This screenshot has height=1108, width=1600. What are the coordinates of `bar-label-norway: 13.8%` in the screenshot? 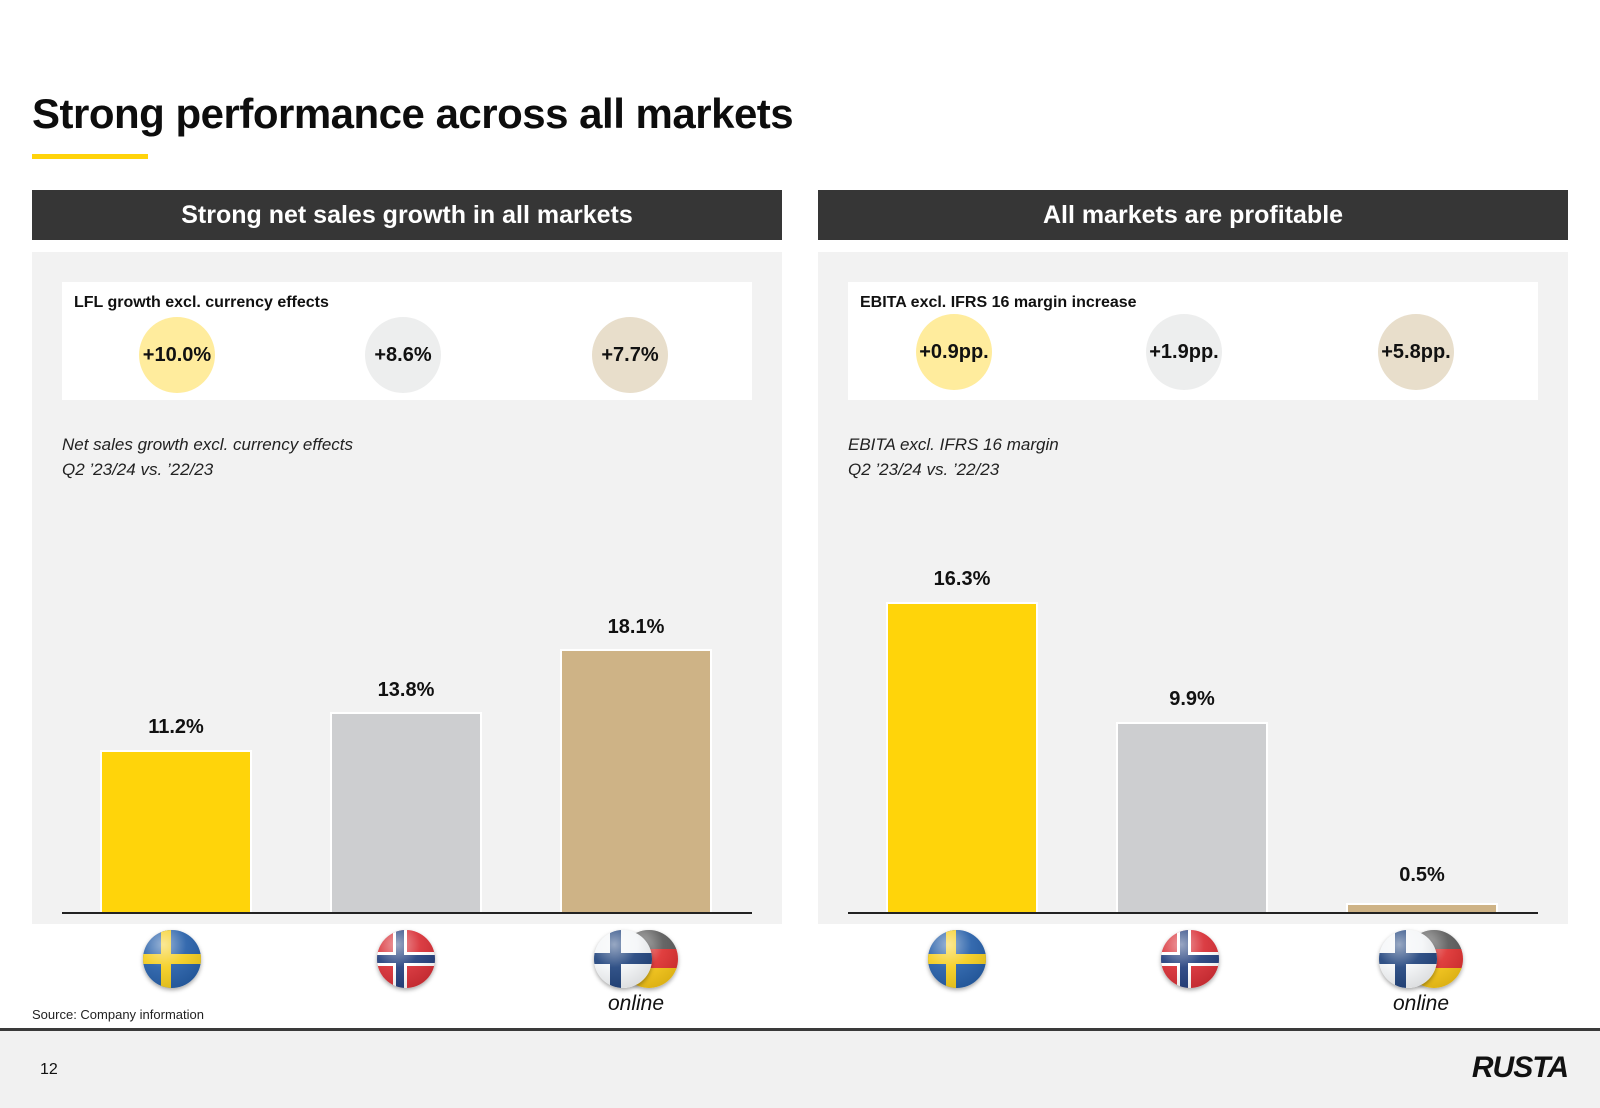 It's located at (406, 690).